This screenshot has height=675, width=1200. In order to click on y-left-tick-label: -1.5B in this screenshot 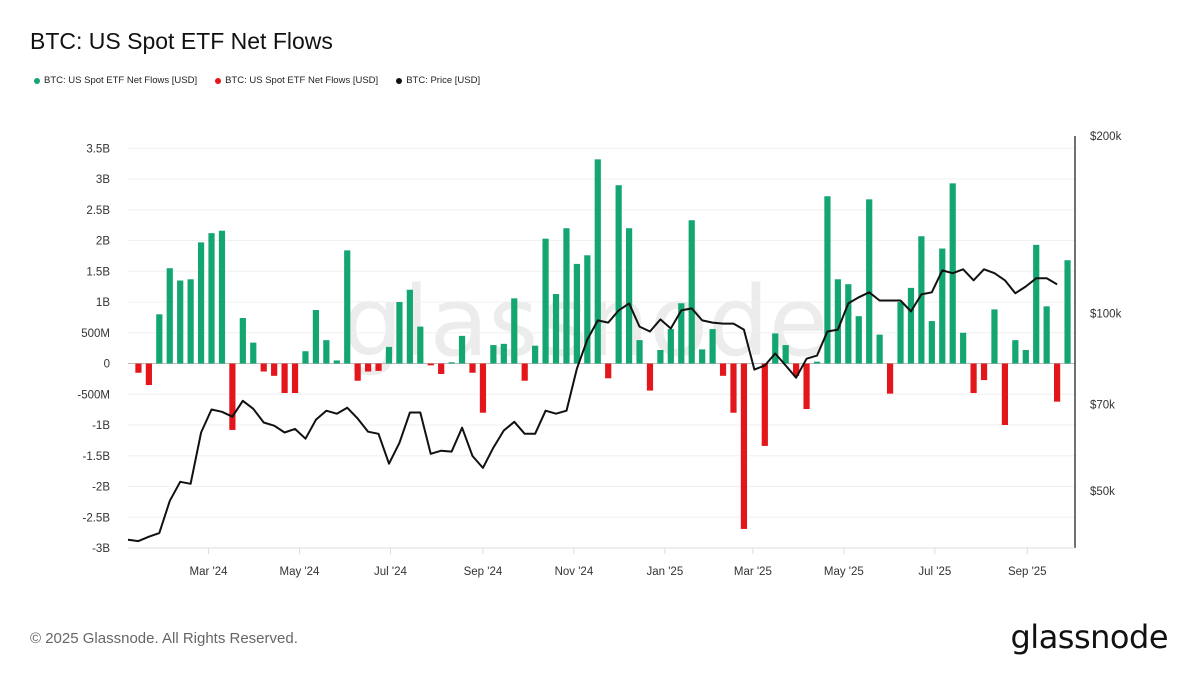, I will do `click(97, 457)`.